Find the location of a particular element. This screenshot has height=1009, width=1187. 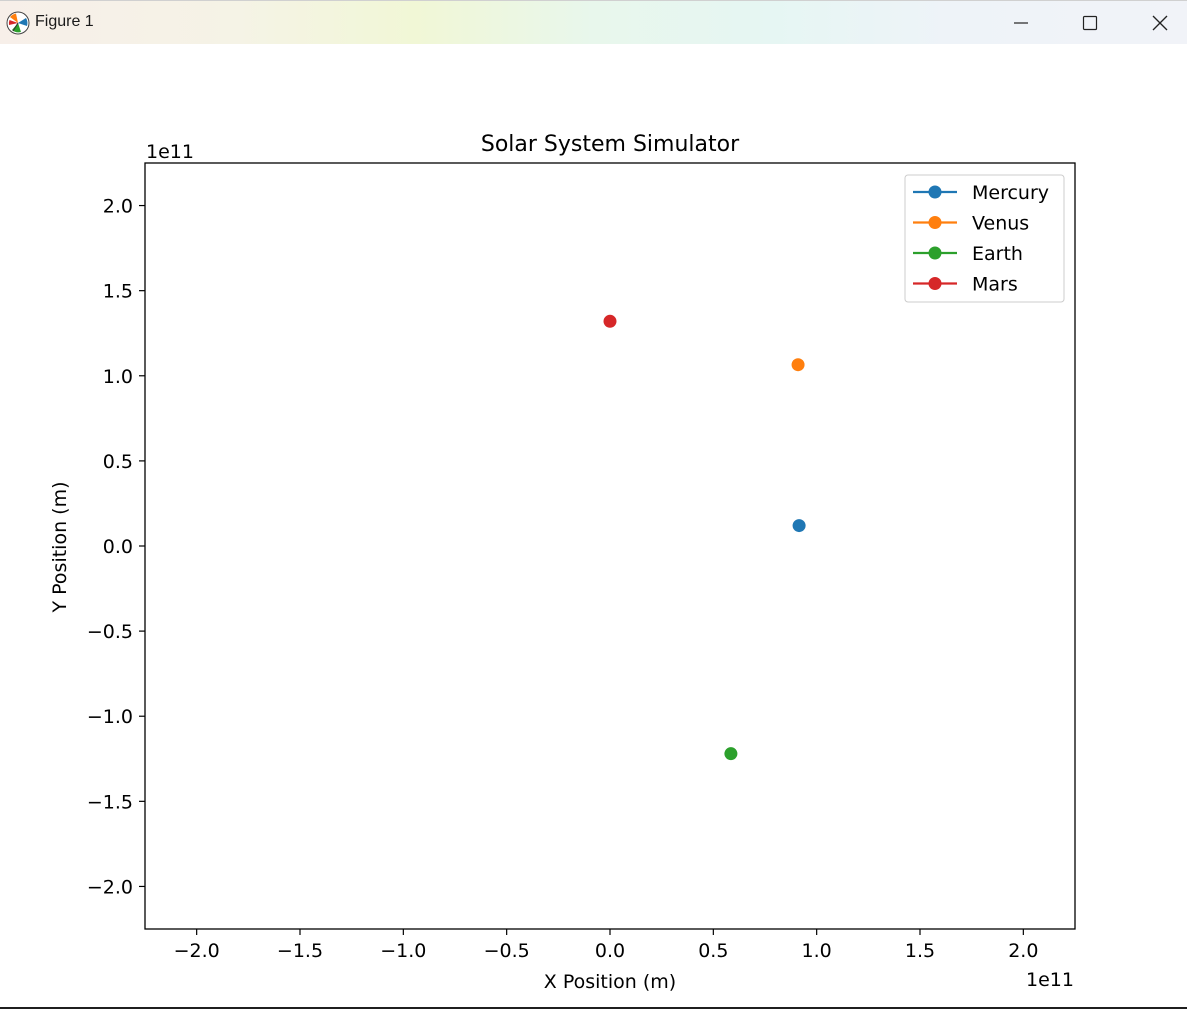

maximize-icon is located at coordinates (1090, 23).